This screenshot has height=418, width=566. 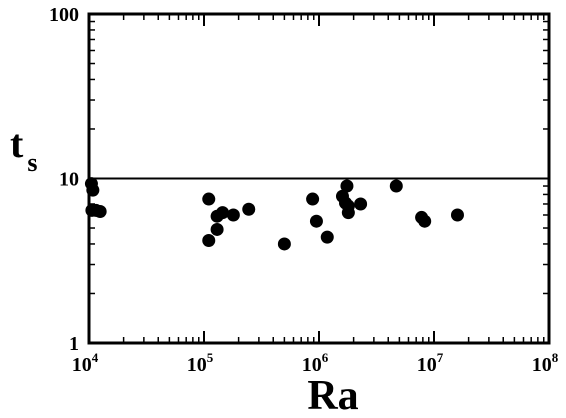 I want to click on y-axis-title-base: t, so click(x=17, y=143).